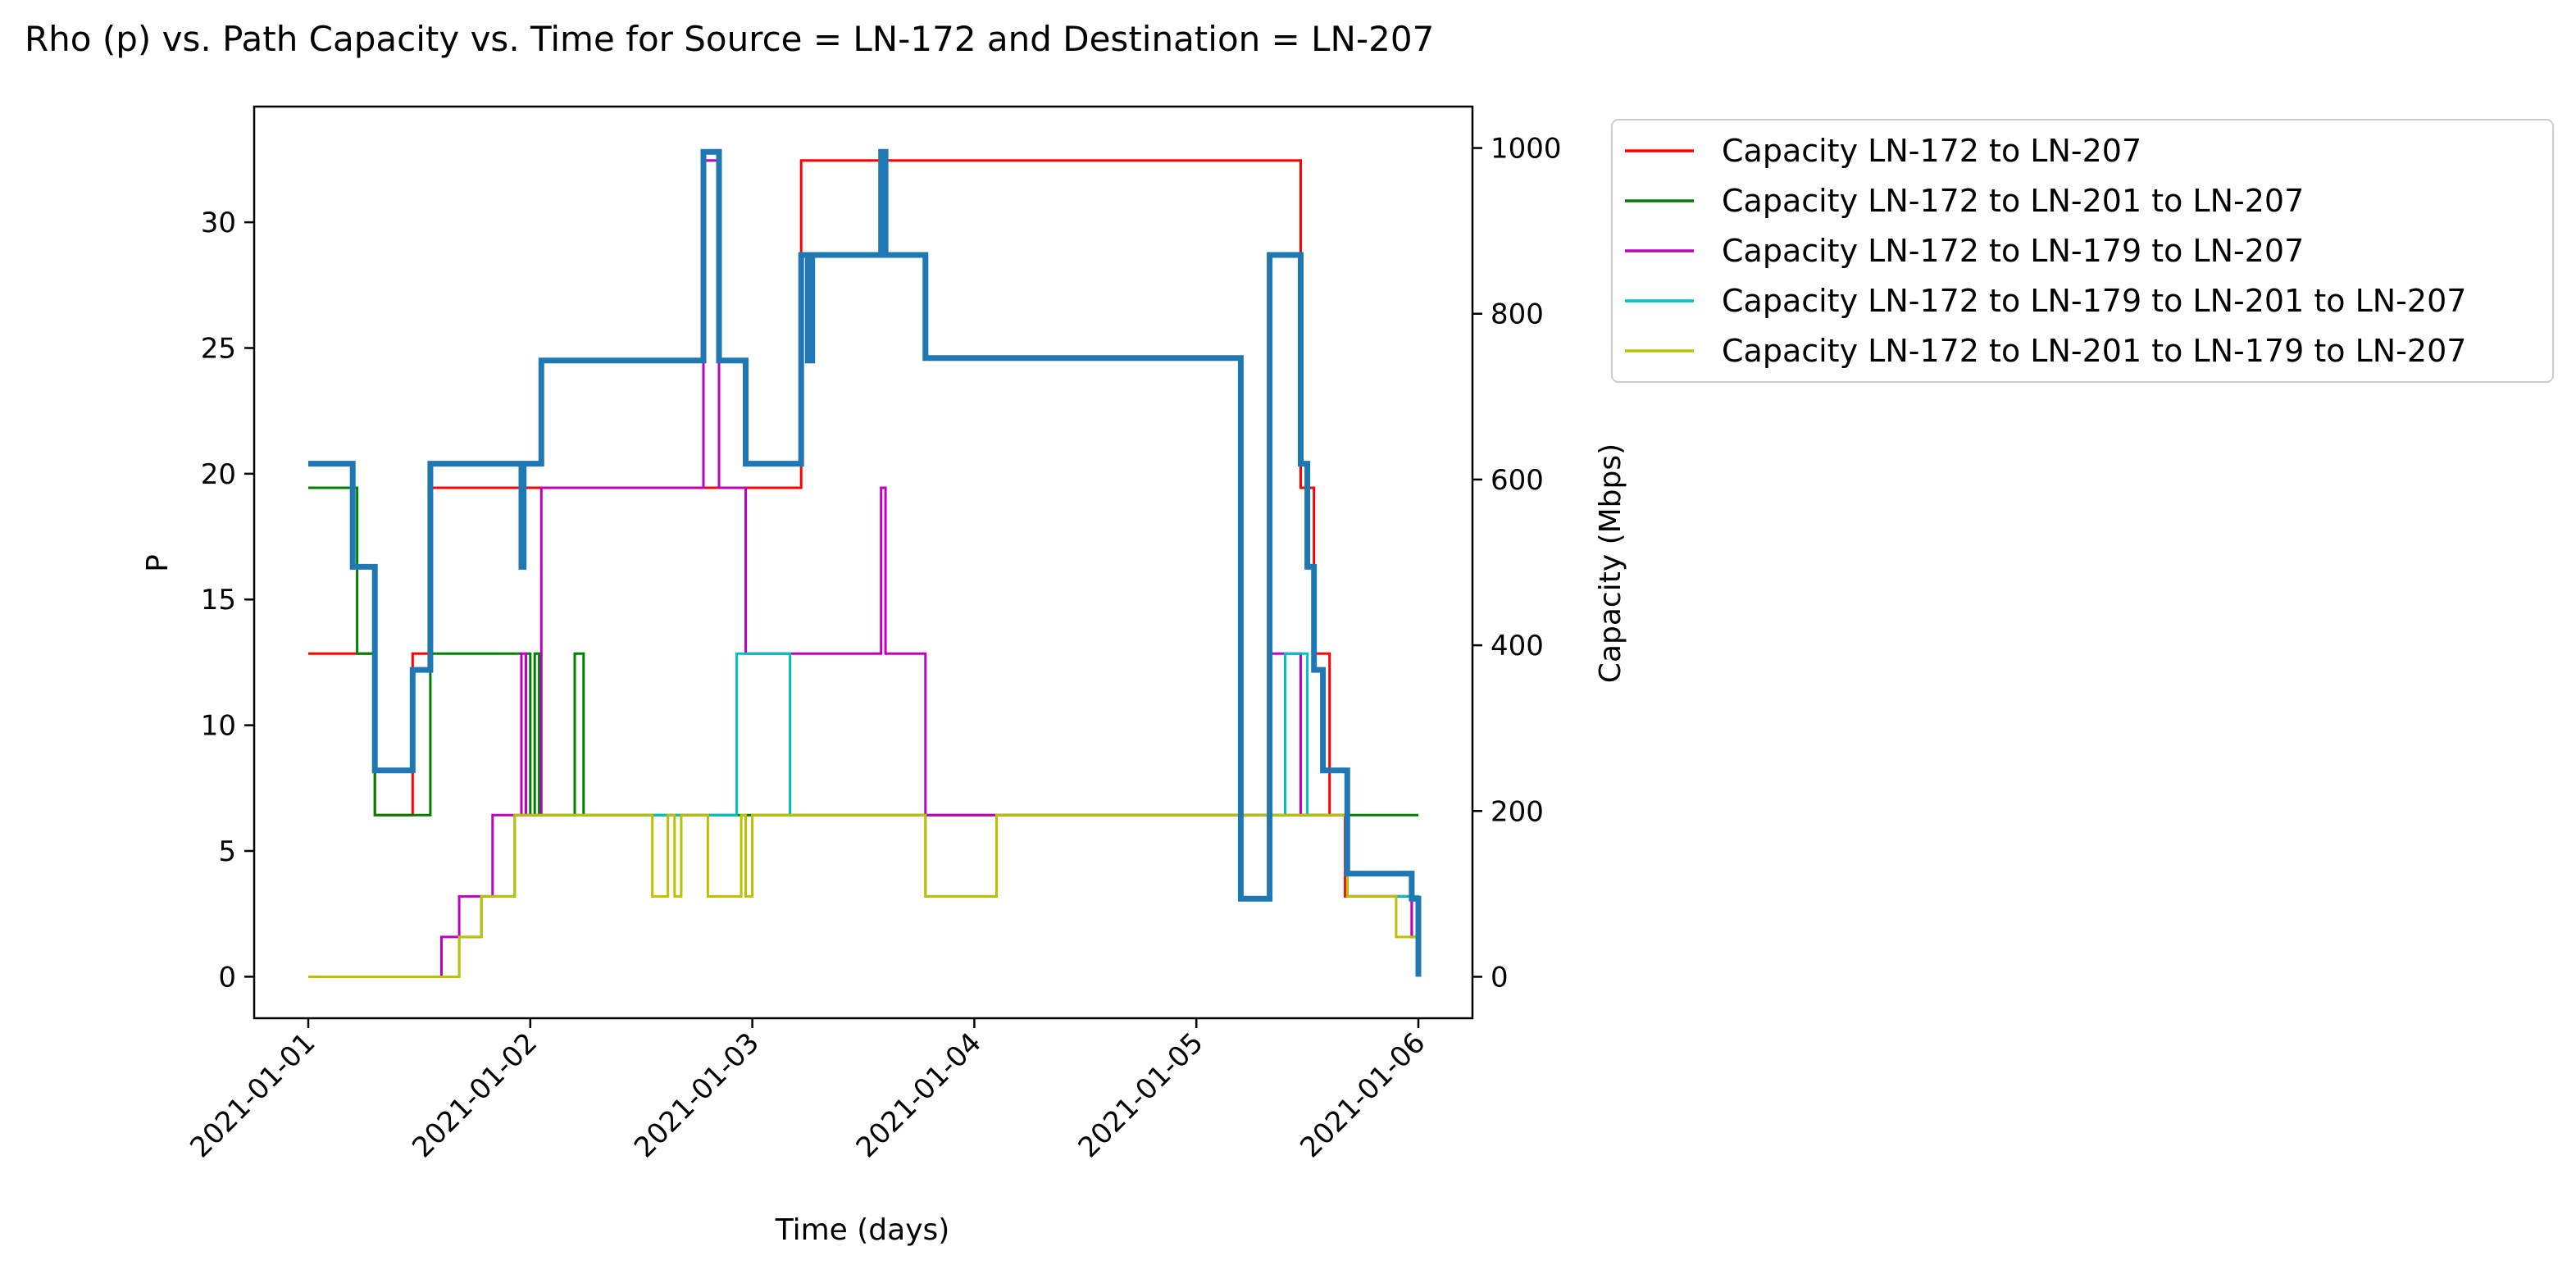  What do you see at coordinates (1931, 151) in the screenshot?
I see `legend-entry-1: Capacity LN-172 to LN-207` at bounding box center [1931, 151].